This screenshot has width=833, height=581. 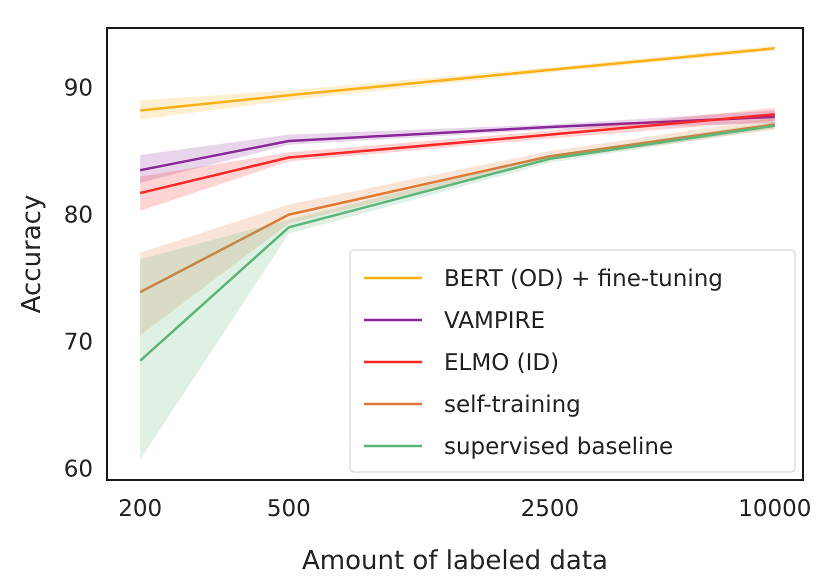 I want to click on y-tick-label: 70, so click(x=78, y=343).